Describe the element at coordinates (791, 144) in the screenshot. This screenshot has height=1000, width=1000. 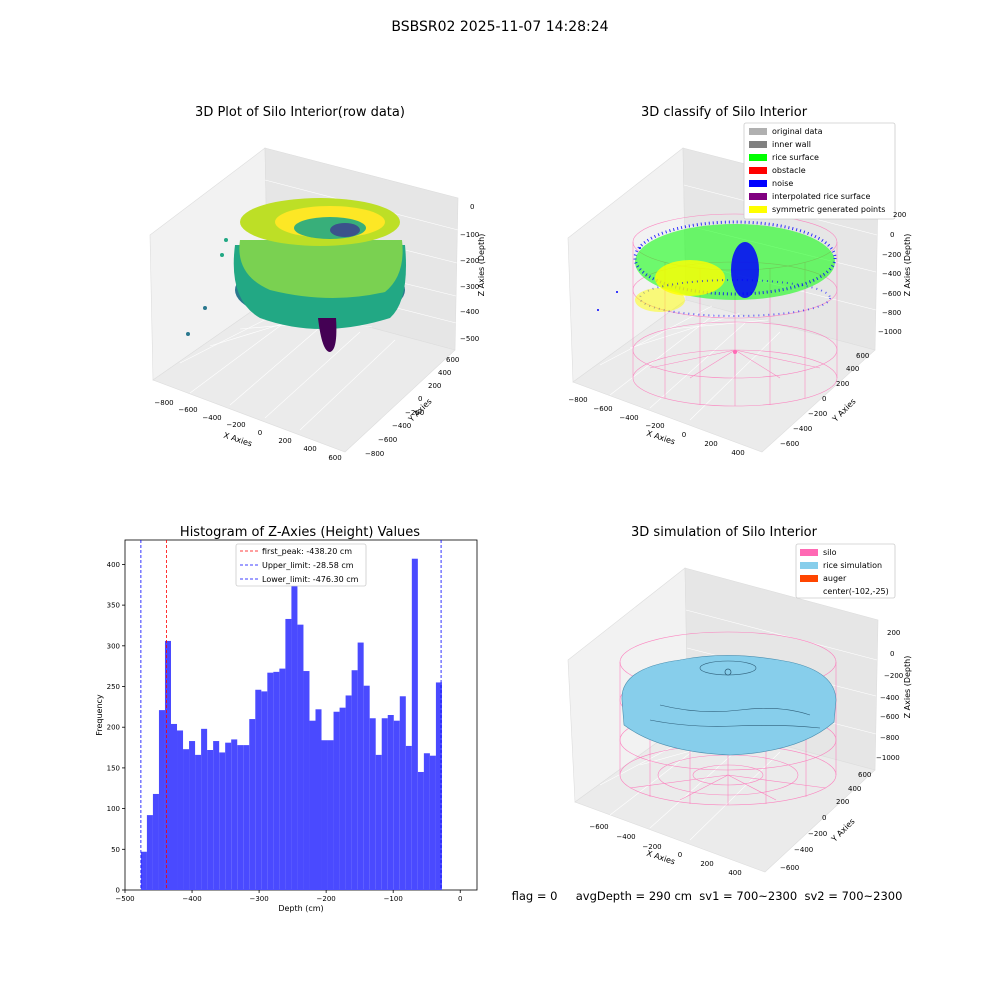
I see `svg-text: inner wall` at that location.